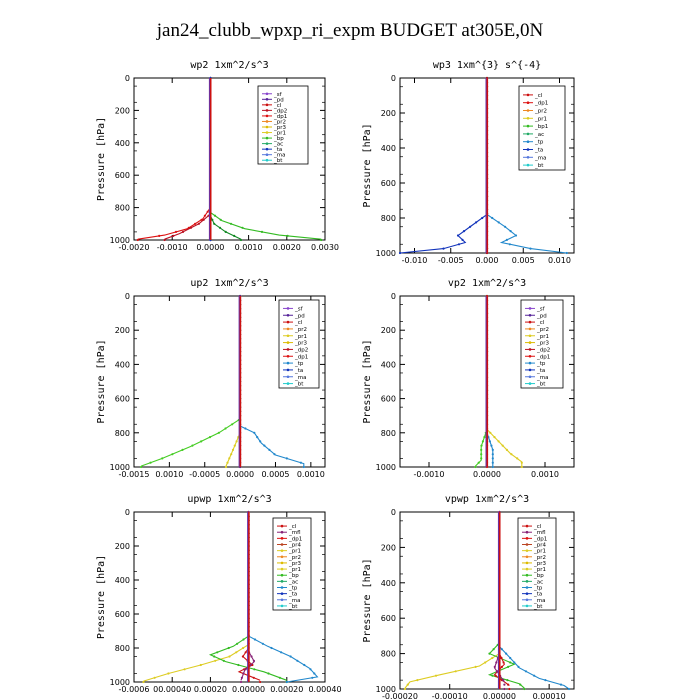  I want to click on legend-label: _ac, so click(539, 135).